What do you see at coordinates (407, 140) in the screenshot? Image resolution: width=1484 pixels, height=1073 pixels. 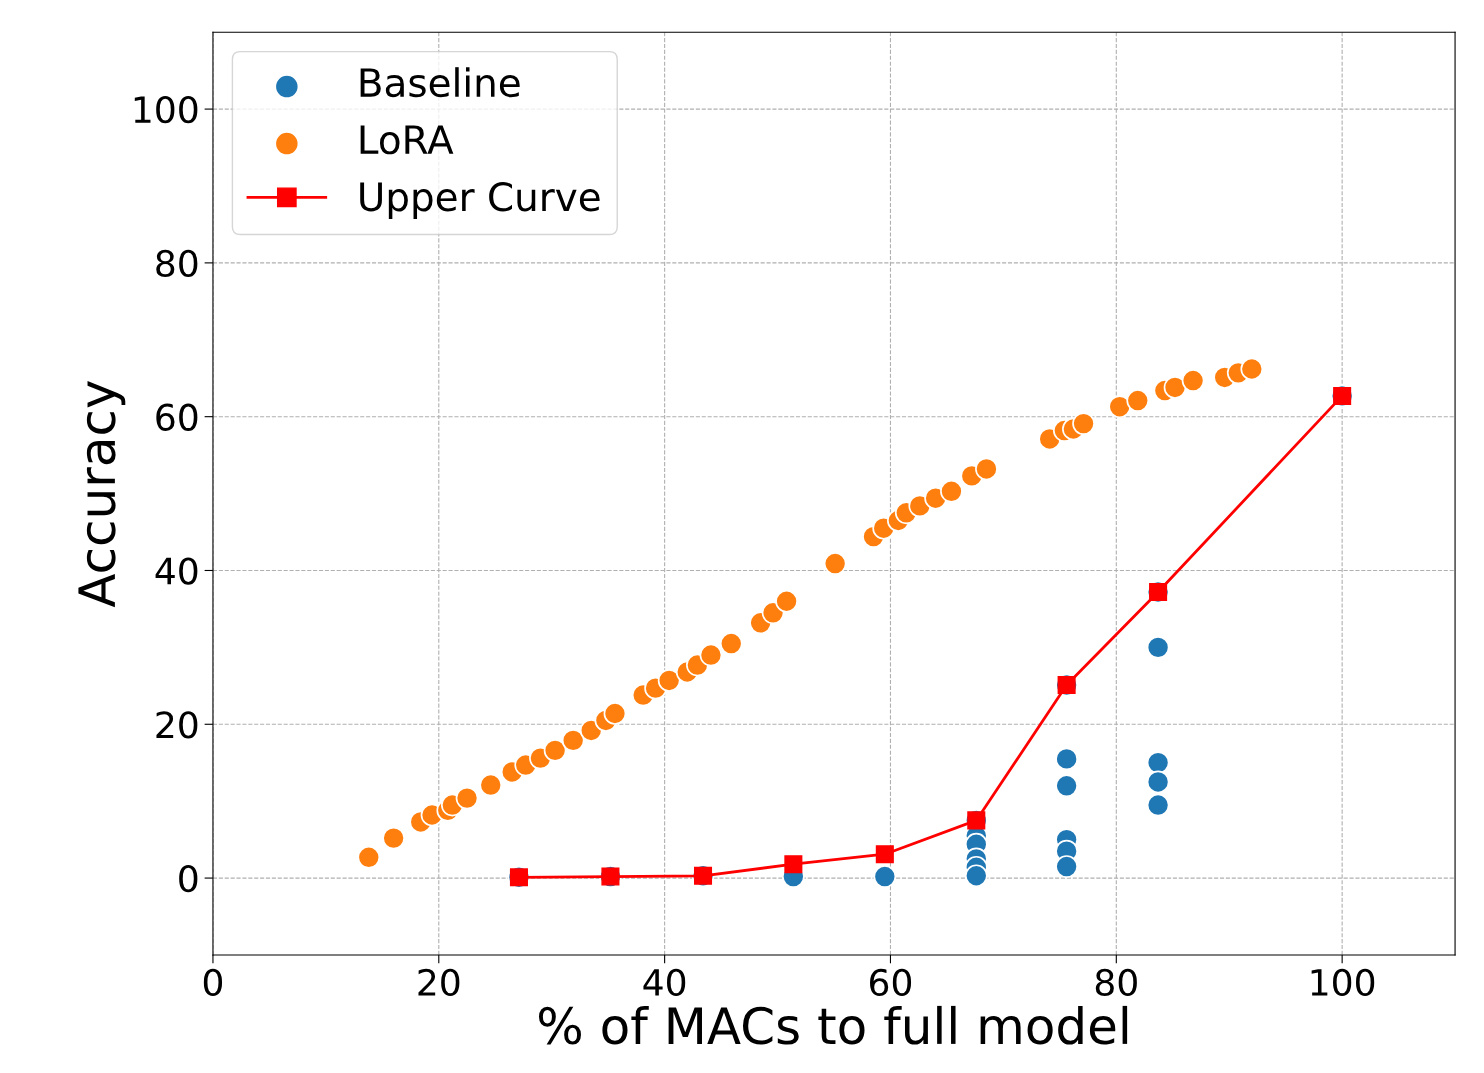 I see `legend-label: LoRA` at bounding box center [407, 140].